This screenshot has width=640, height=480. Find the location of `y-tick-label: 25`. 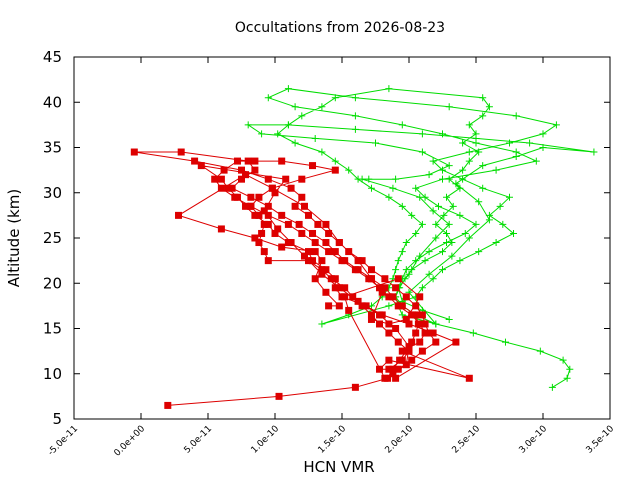

y-tick-label: 25 is located at coordinates (52, 238).